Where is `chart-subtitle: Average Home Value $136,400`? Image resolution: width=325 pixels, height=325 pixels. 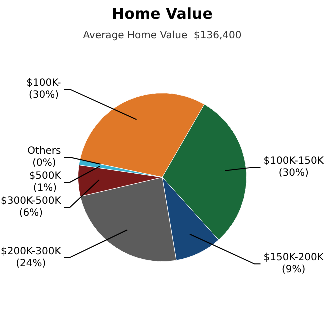 chart-subtitle: Average Home Value $136,400 is located at coordinates (162, 36).